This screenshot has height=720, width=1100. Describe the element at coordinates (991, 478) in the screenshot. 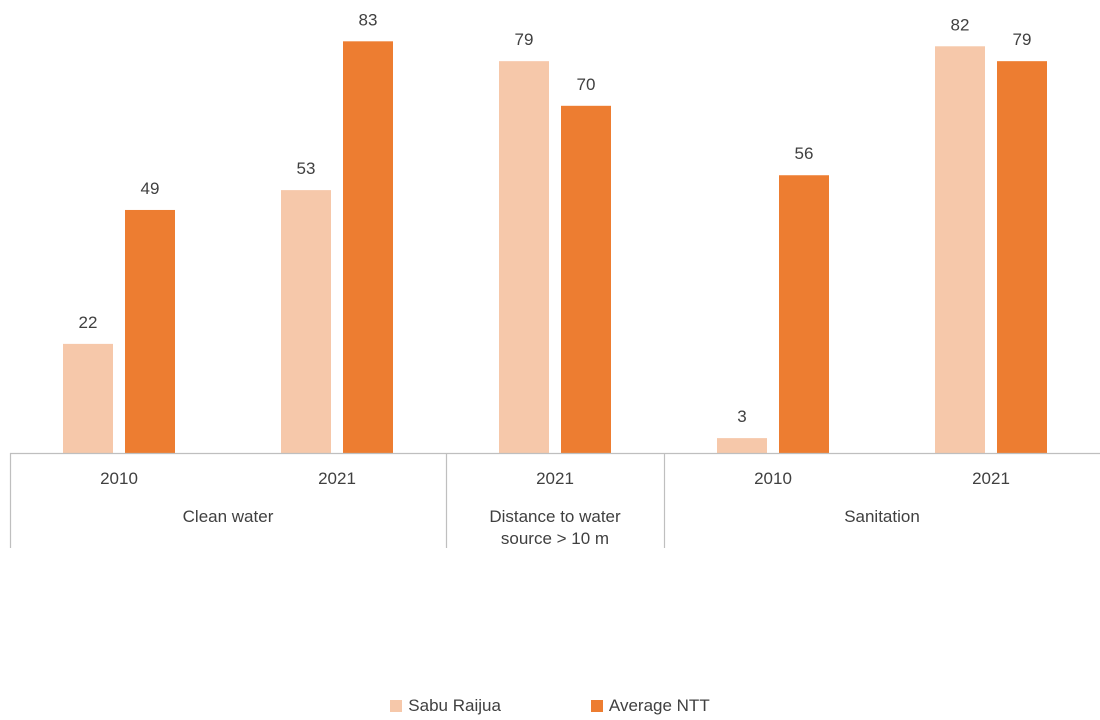

I see `x-tick-label-4: 2021` at that location.